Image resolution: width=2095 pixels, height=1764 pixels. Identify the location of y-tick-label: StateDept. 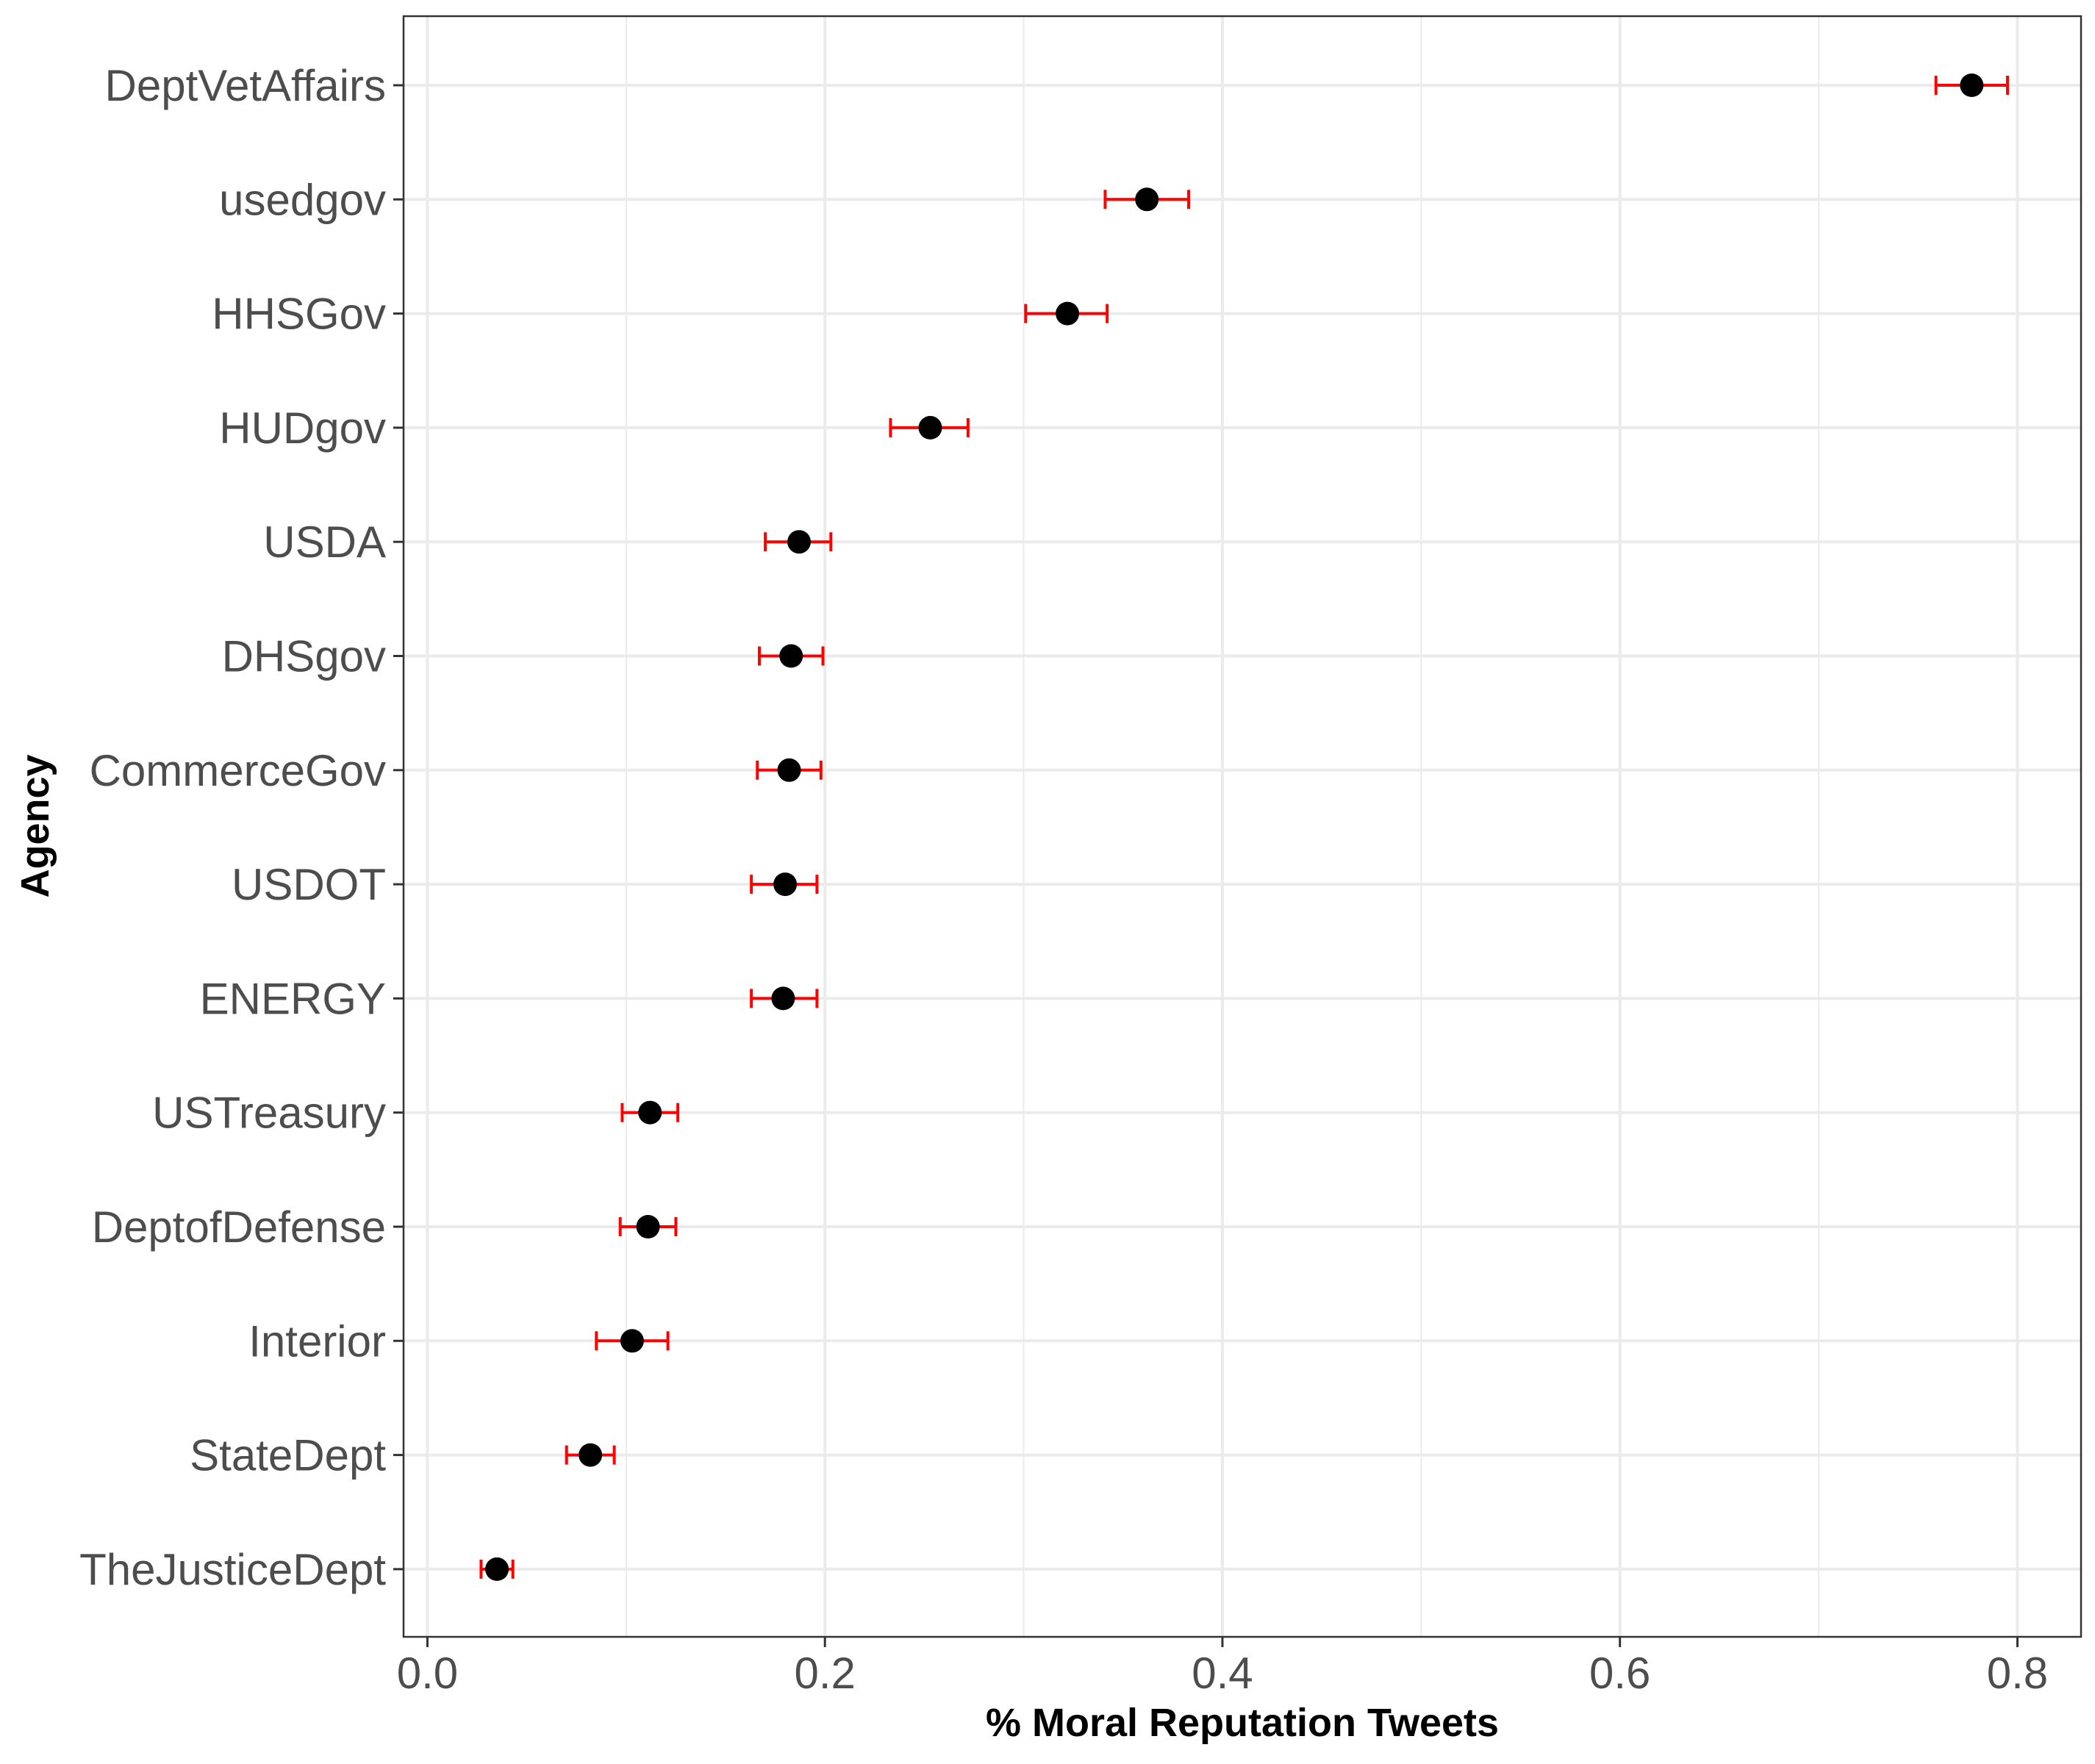
(288, 1455).